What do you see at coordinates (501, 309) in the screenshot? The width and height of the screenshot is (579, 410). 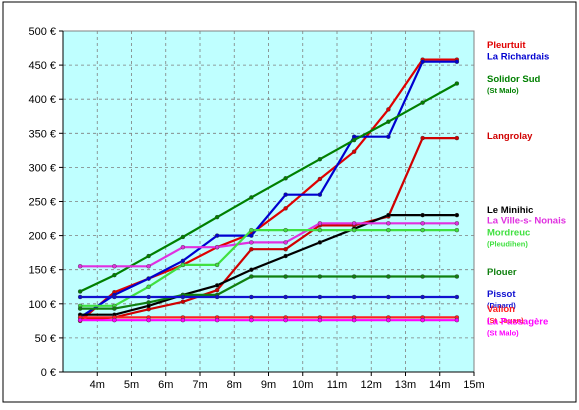 I see `legend-label: Valion` at bounding box center [501, 309].